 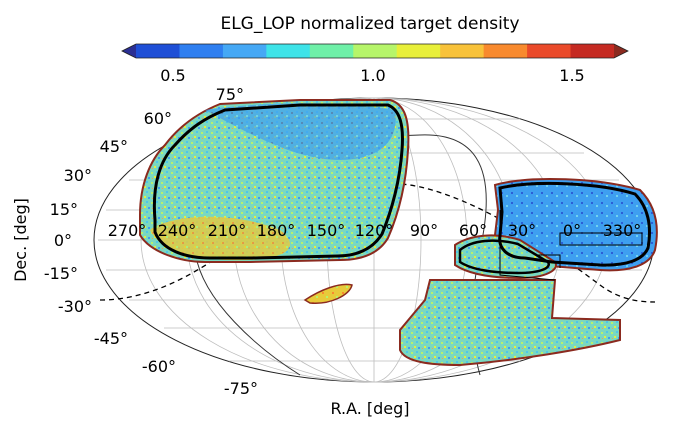 I want to click on ra-tick-60: 60°, so click(x=473, y=230).